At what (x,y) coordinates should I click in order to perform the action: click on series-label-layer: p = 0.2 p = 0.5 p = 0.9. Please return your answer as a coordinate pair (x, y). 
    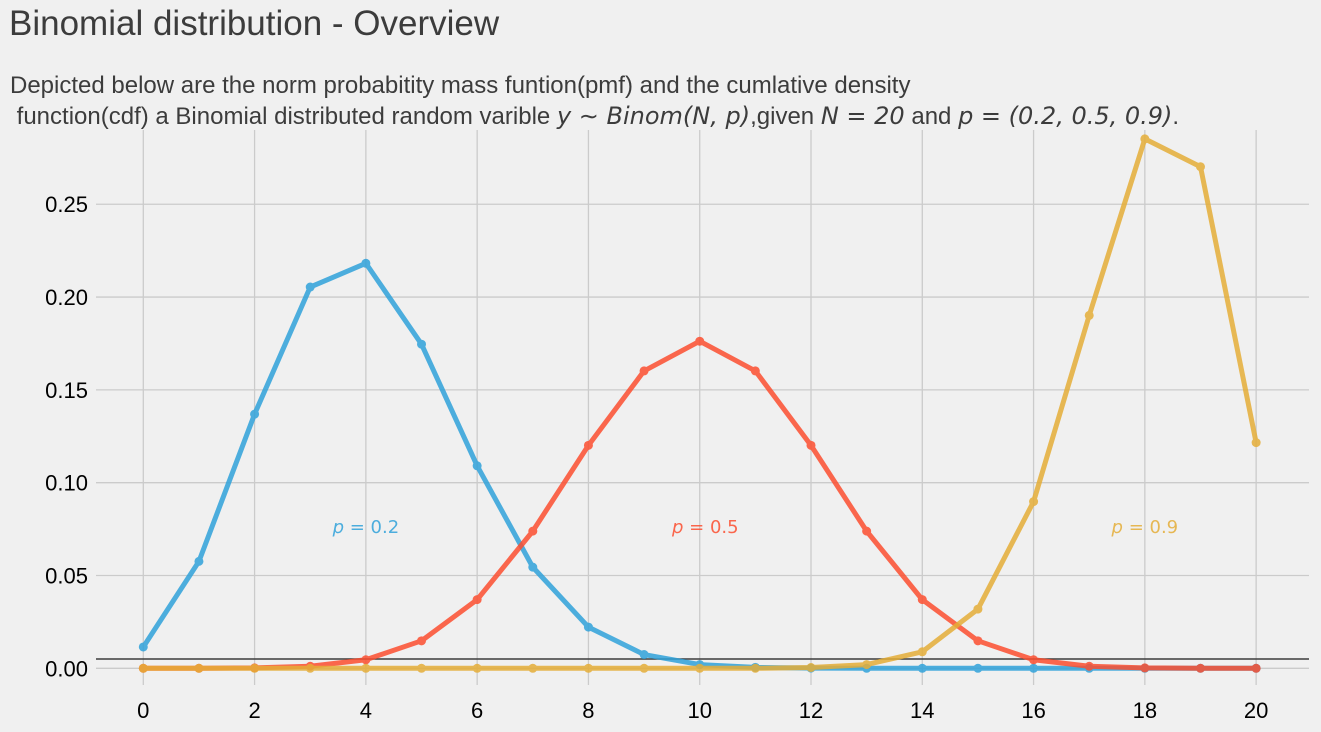
    Looking at the image, I should click on (755, 527).